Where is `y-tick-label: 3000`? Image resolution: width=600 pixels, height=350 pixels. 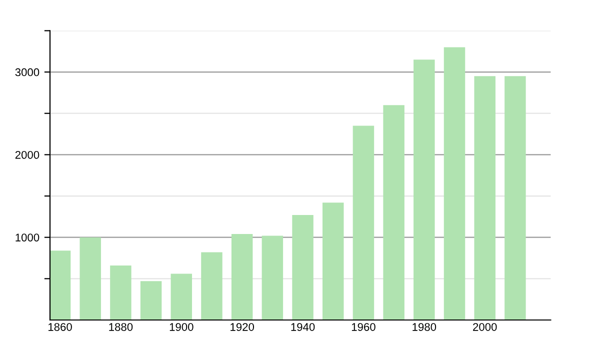
y-tick-label: 3000 is located at coordinates (27, 72).